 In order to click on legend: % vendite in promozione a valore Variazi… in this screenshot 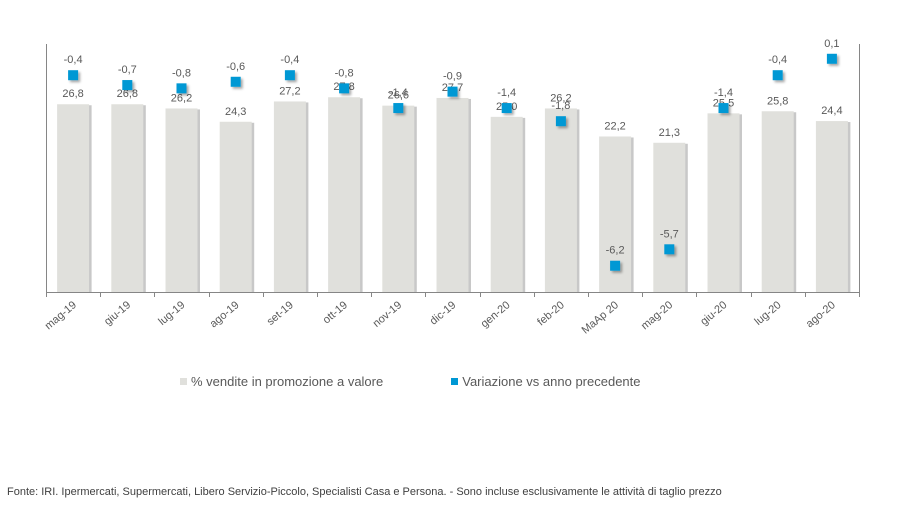, I will do `click(444, 381)`.